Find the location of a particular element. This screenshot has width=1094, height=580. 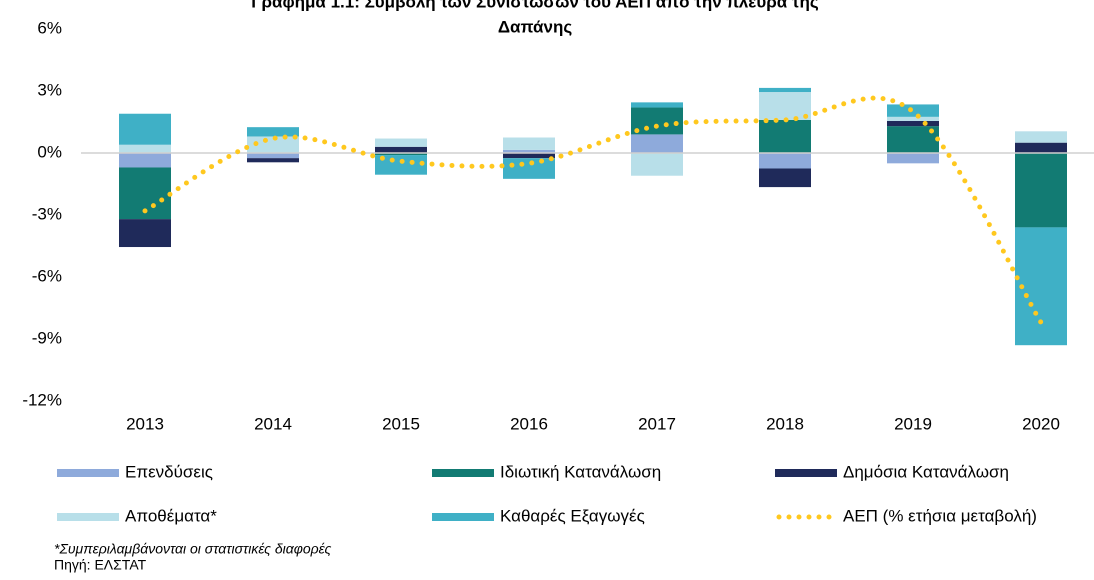

y-tick-label: -3% is located at coordinates (47, 213).